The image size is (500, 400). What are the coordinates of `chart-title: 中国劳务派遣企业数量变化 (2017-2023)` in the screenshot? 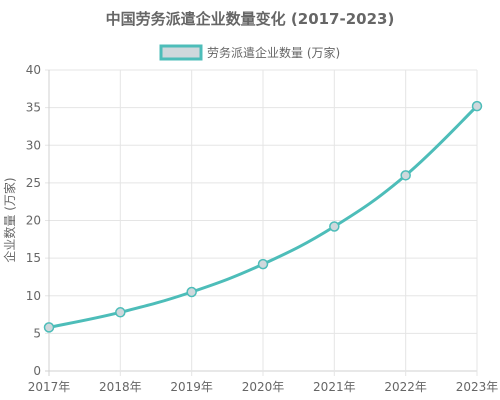 It's located at (250, 19).